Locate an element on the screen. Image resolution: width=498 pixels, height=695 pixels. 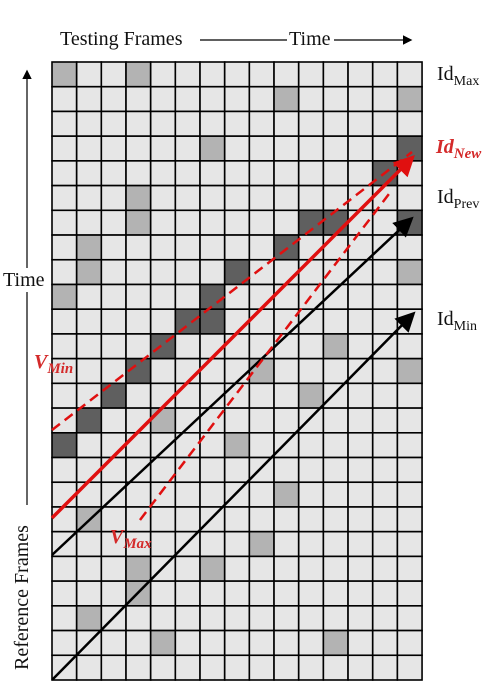
label-sub: Max is located at coordinates (467, 81).